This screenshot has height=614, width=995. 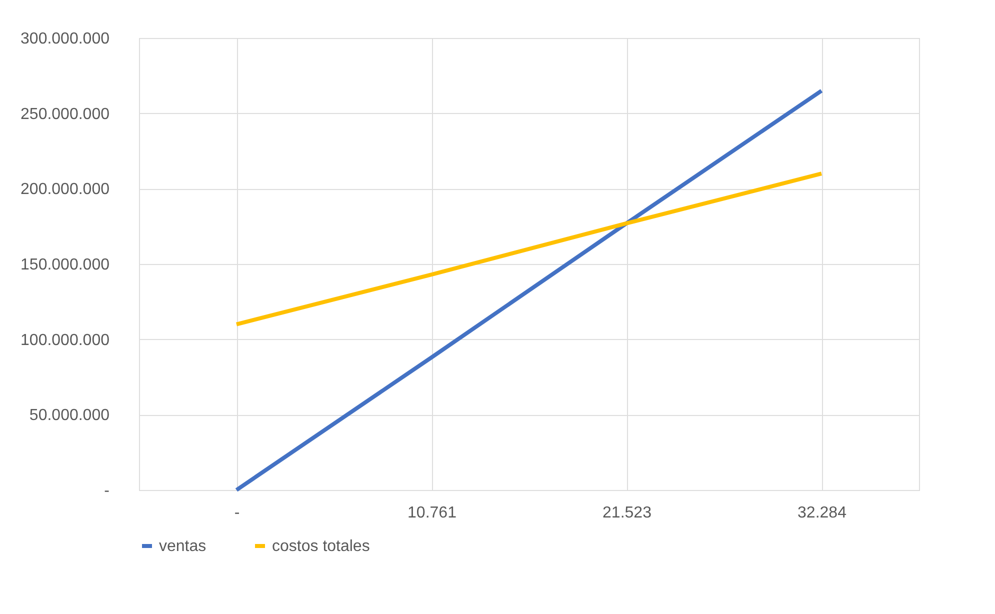 I want to click on line-series, so click(x=529, y=249).